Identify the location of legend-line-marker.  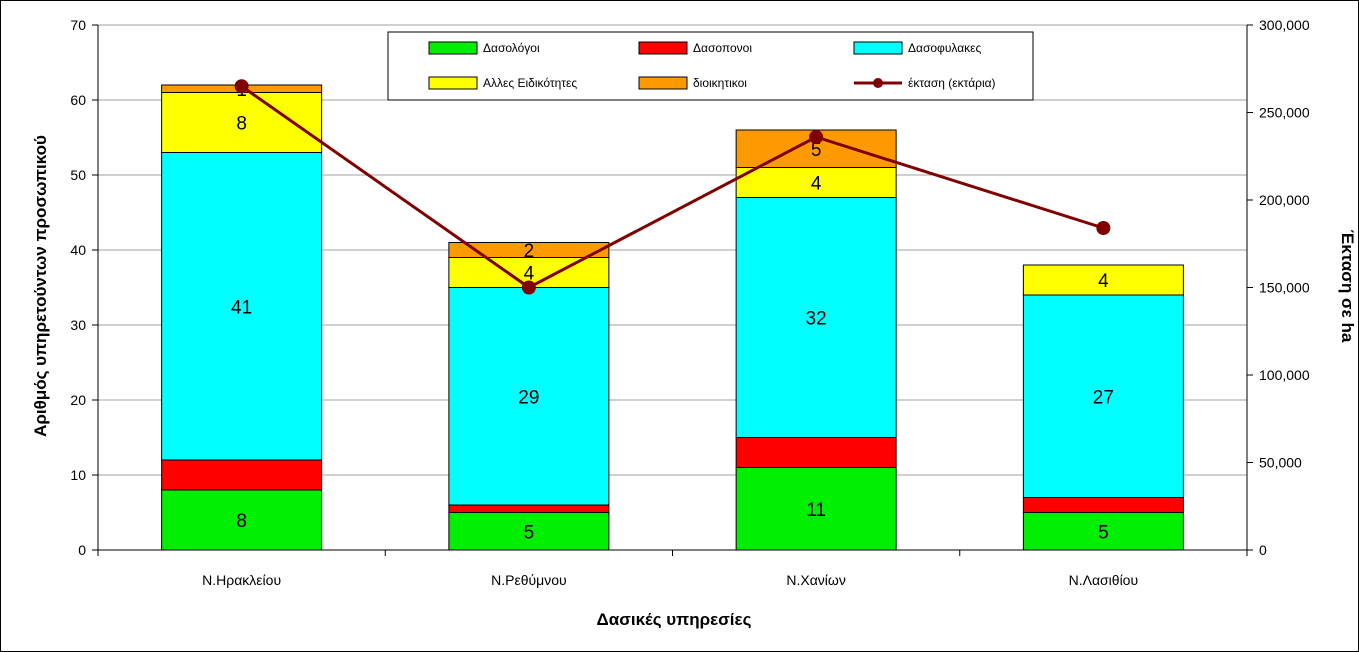
(878, 83).